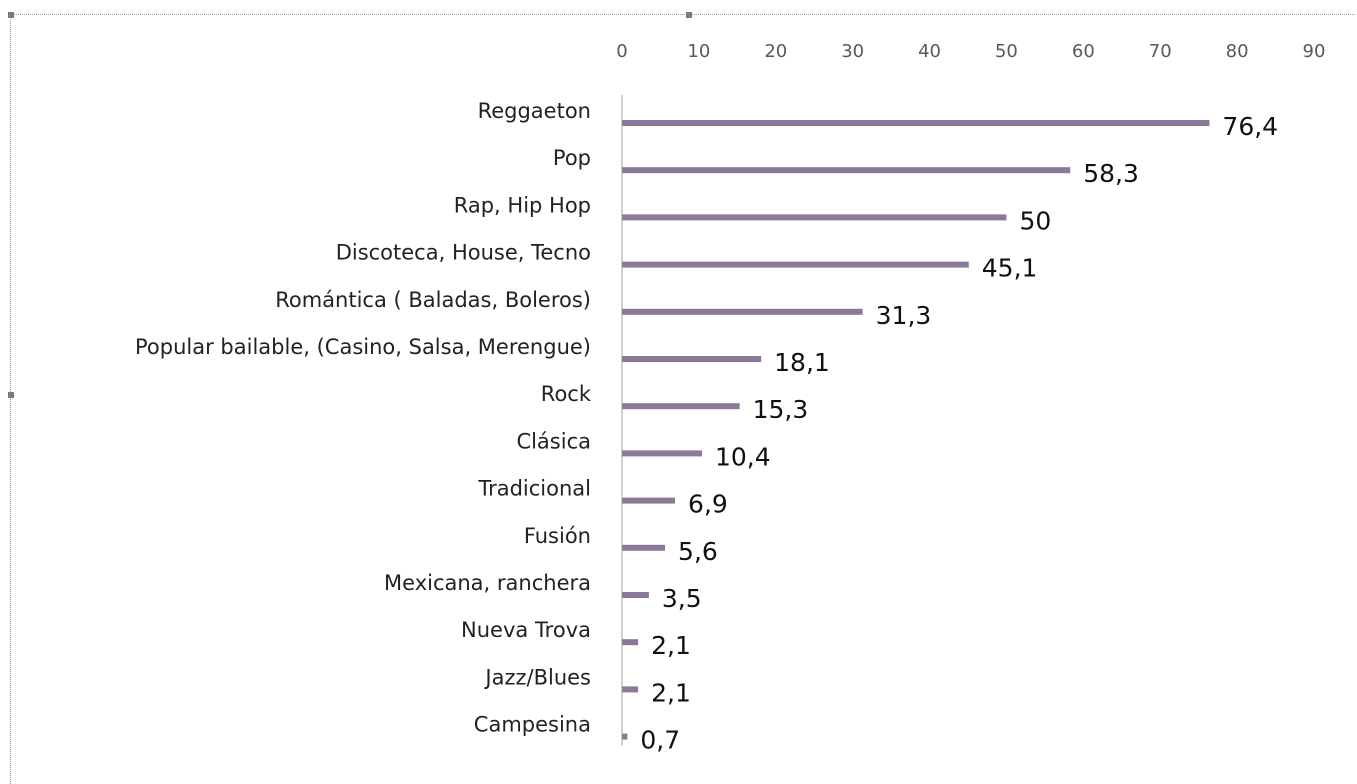 The height and width of the screenshot is (784, 1357). What do you see at coordinates (1250, 126) in the screenshot?
I see `data-label: 76,4` at bounding box center [1250, 126].